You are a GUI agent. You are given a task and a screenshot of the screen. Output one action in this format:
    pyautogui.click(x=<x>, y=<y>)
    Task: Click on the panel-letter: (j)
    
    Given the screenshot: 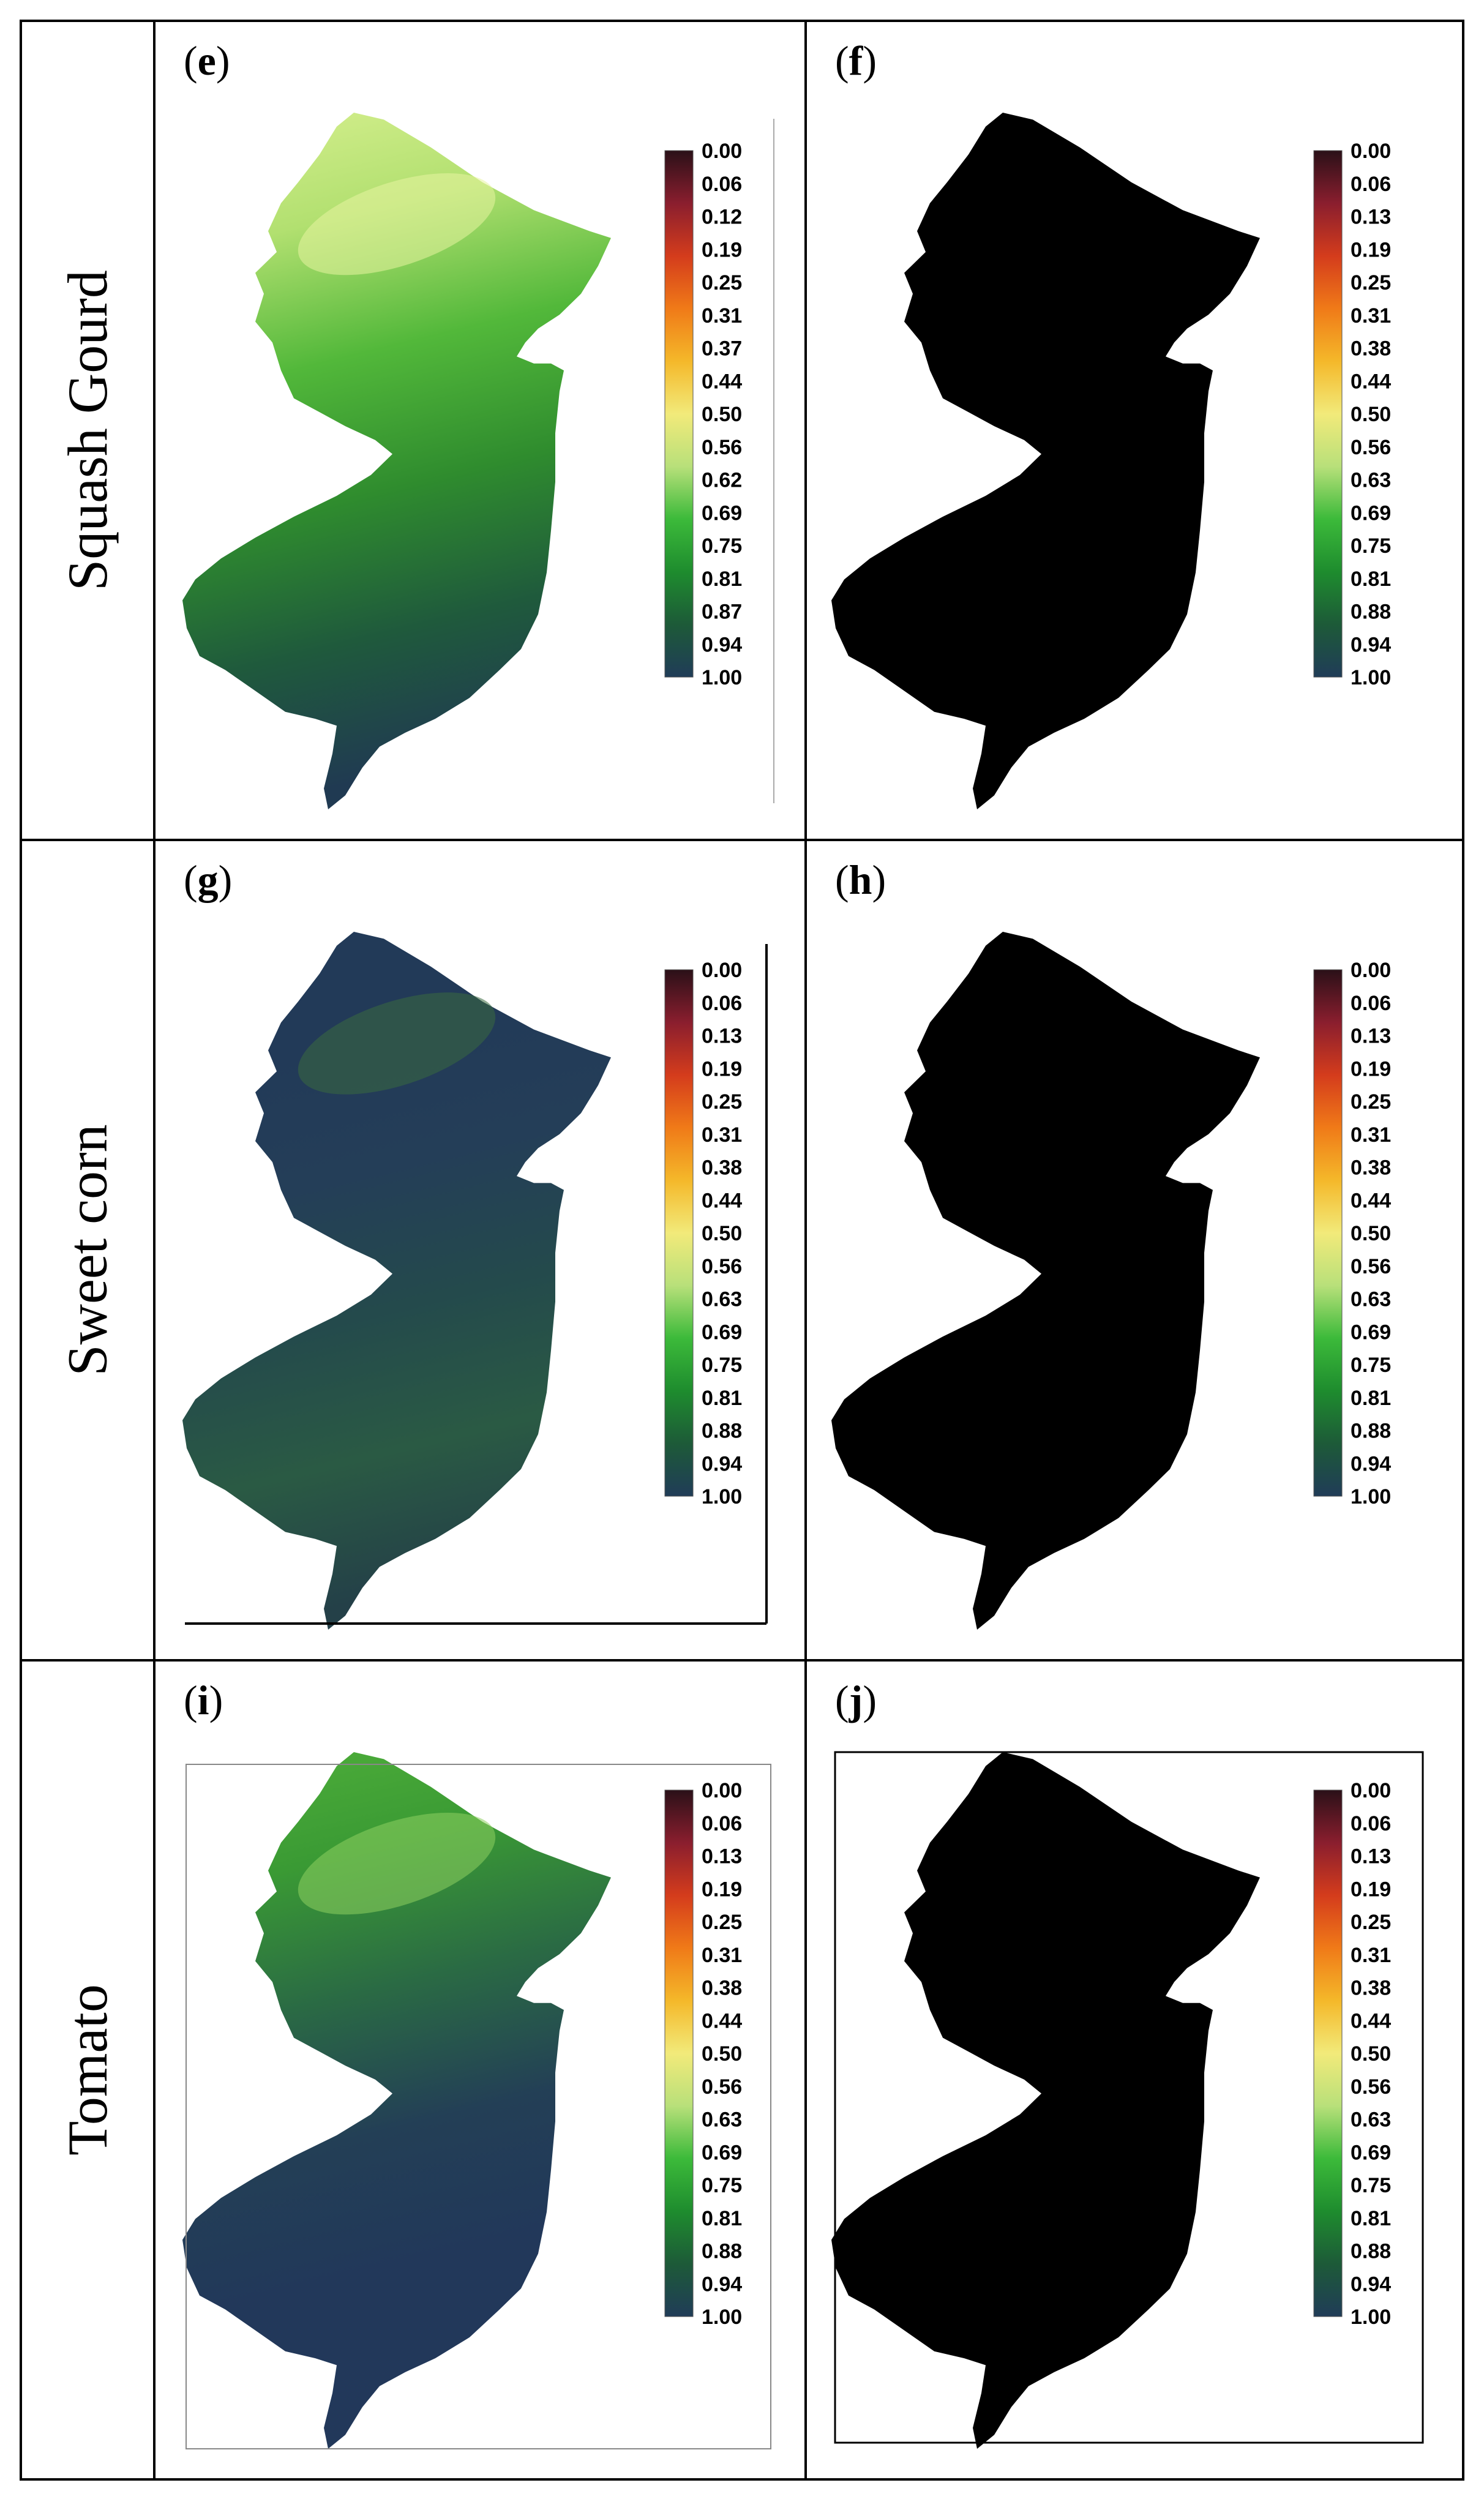 What is the action you would take?
    pyautogui.click(x=856, y=1700)
    